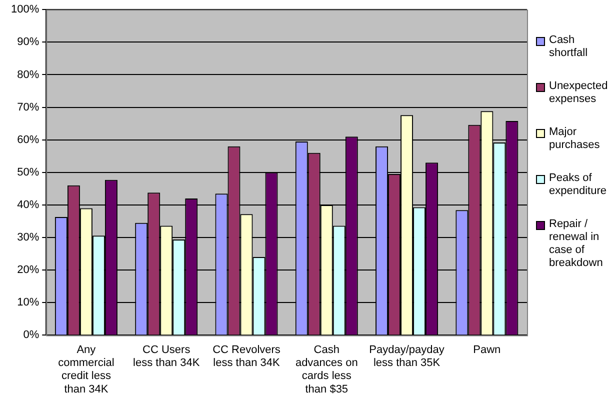  Describe the element at coordinates (28, 74) in the screenshot. I see `y-tick-label: 80%` at that location.